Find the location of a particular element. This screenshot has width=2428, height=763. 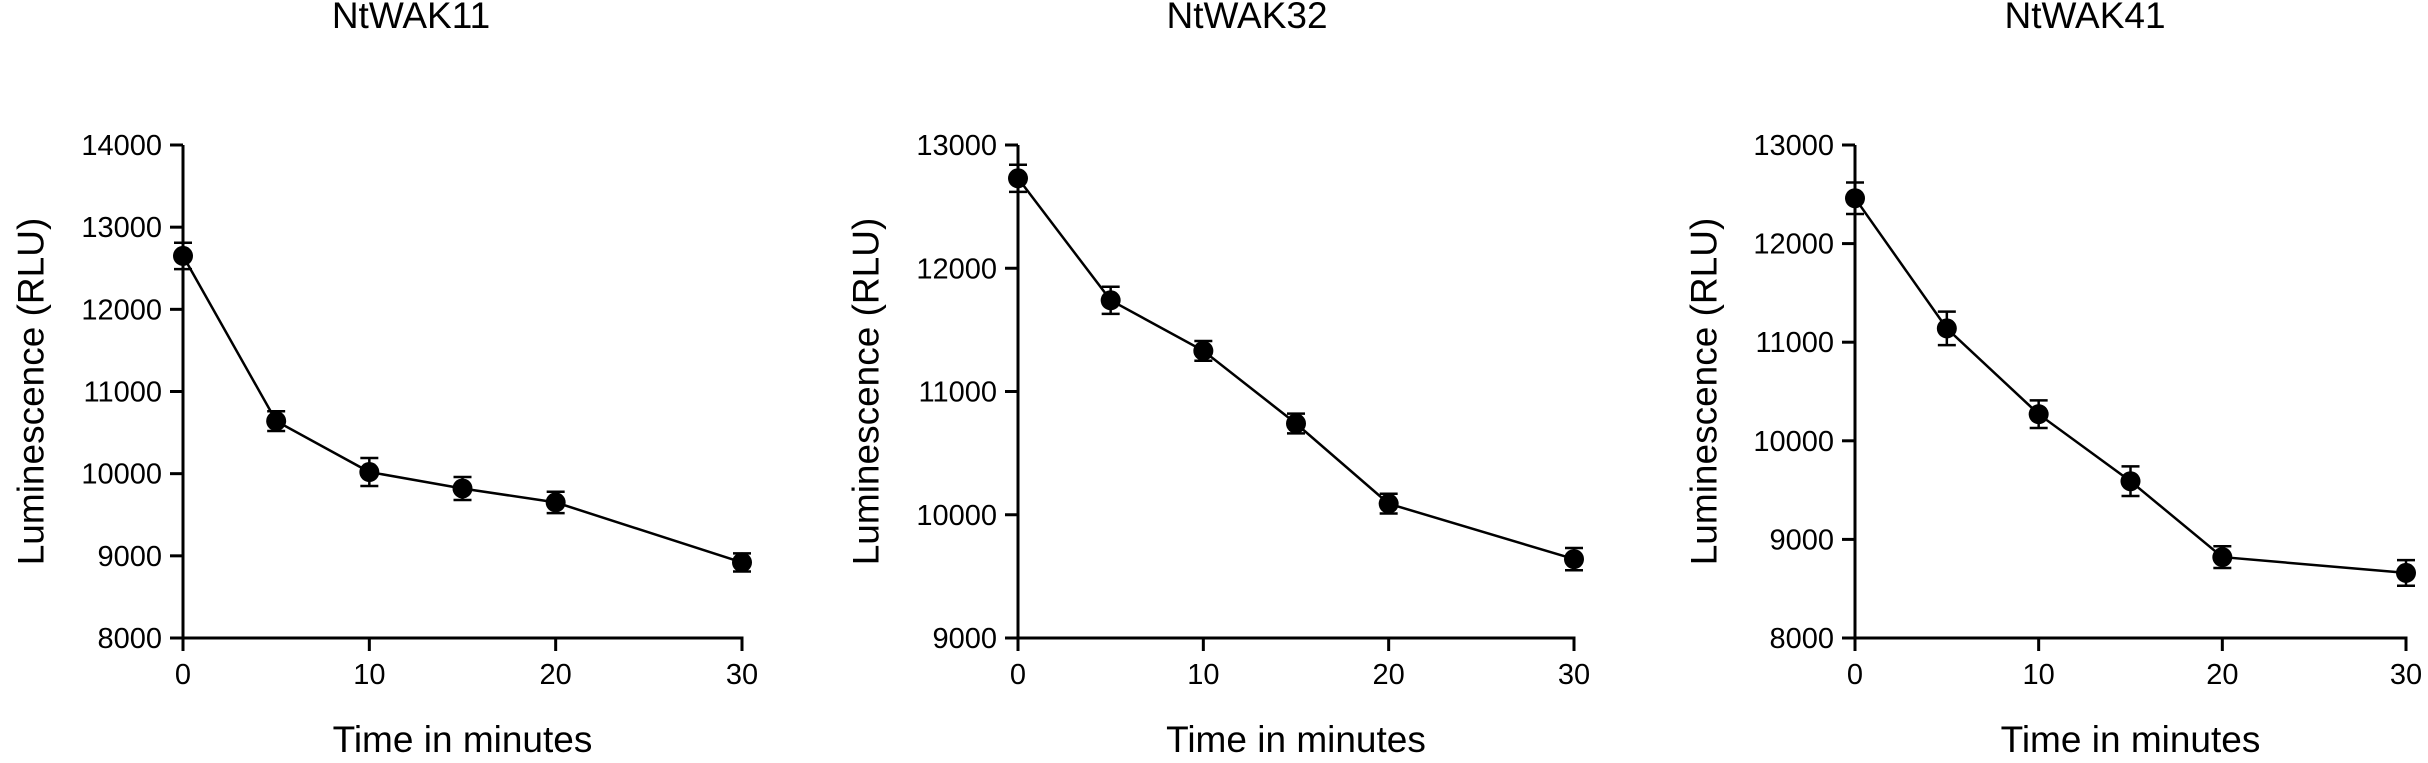

chart-title: NtWAK32 is located at coordinates (1246, 18).